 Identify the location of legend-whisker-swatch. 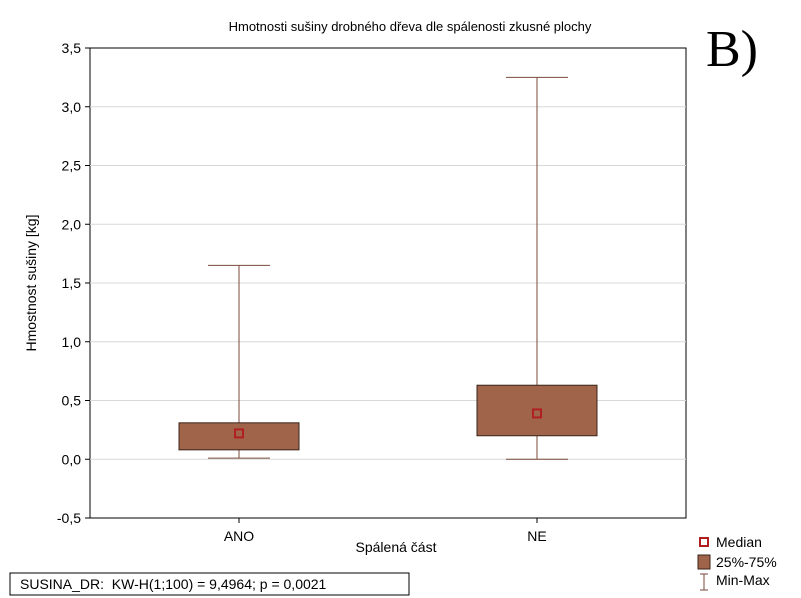
(704, 582).